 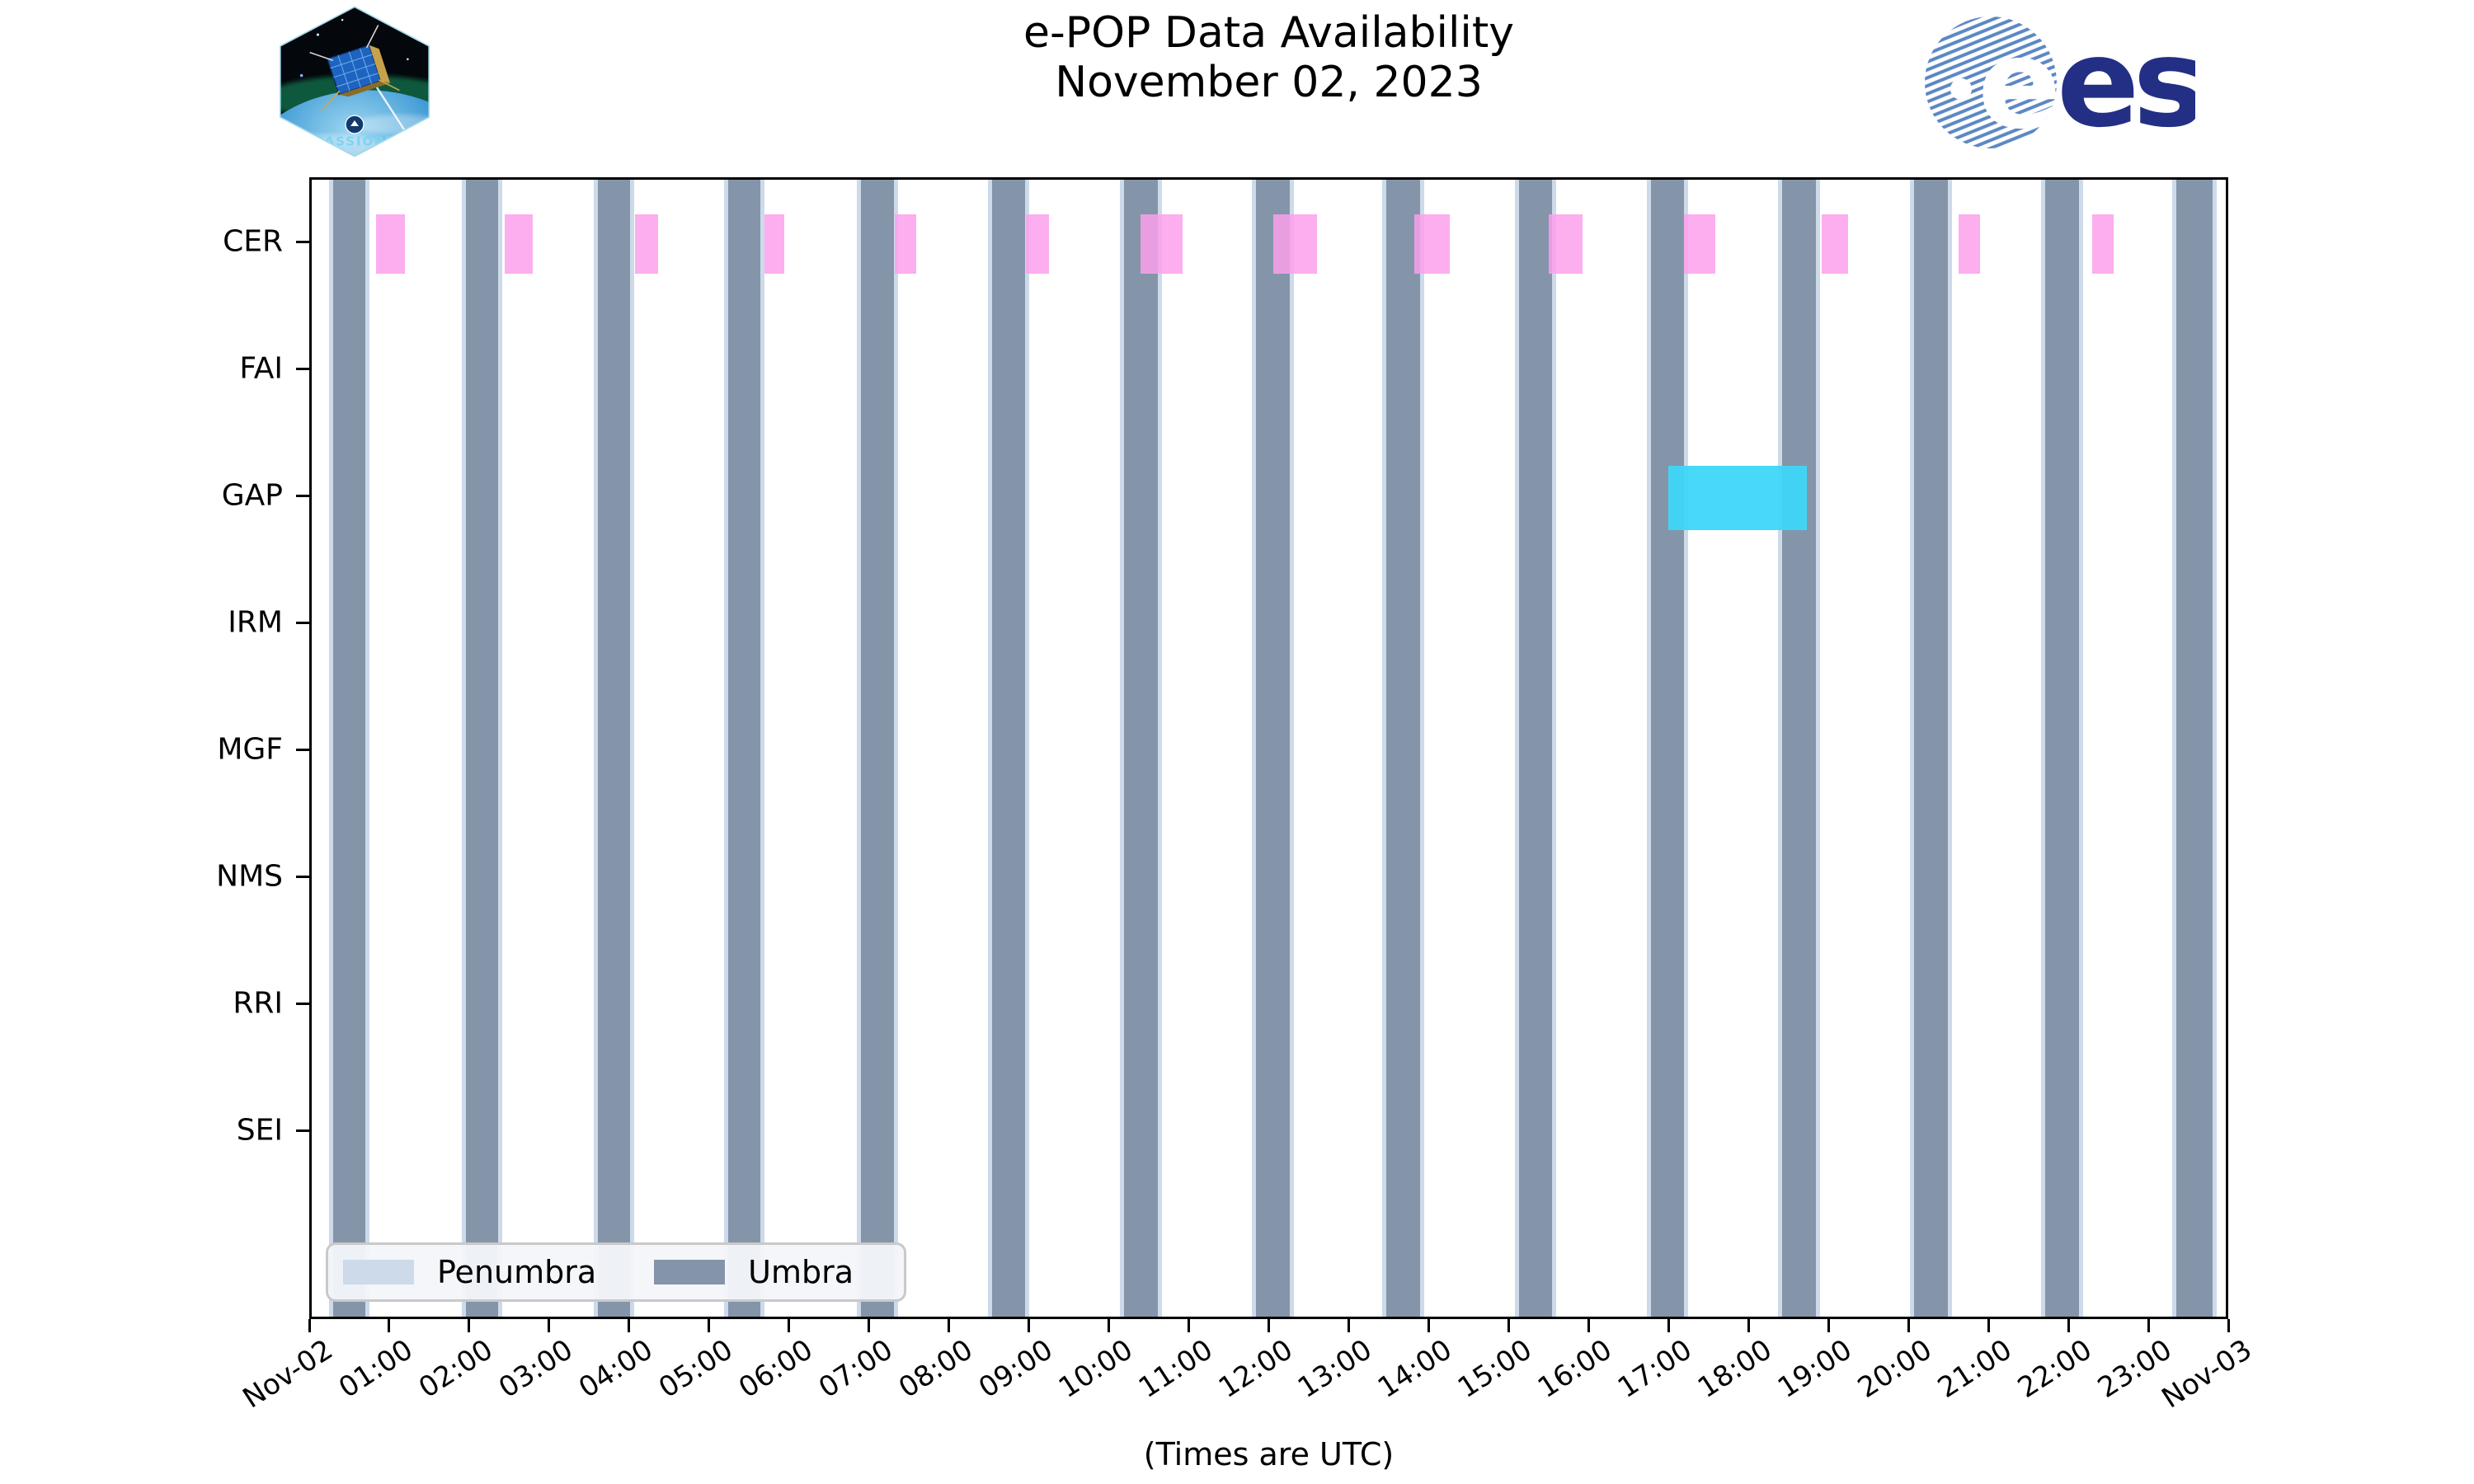 I want to click on x-tick-label: 20:00, so click(x=1894, y=1369).